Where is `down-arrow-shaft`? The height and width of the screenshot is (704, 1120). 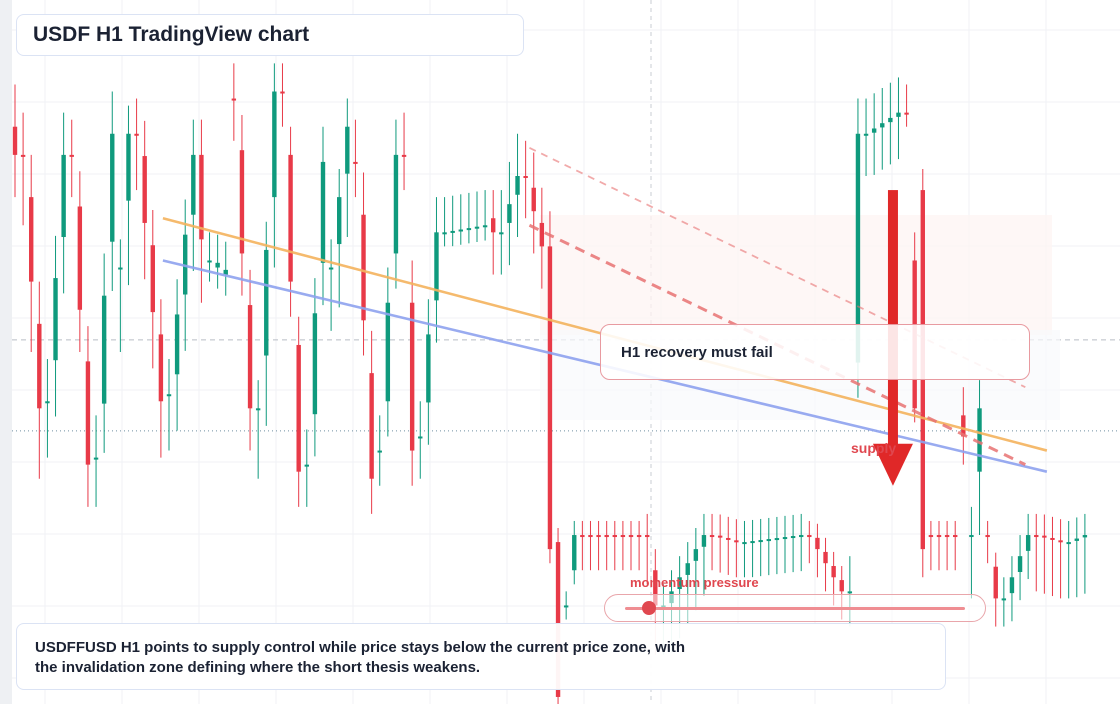
down-arrow-shaft is located at coordinates (892, 318).